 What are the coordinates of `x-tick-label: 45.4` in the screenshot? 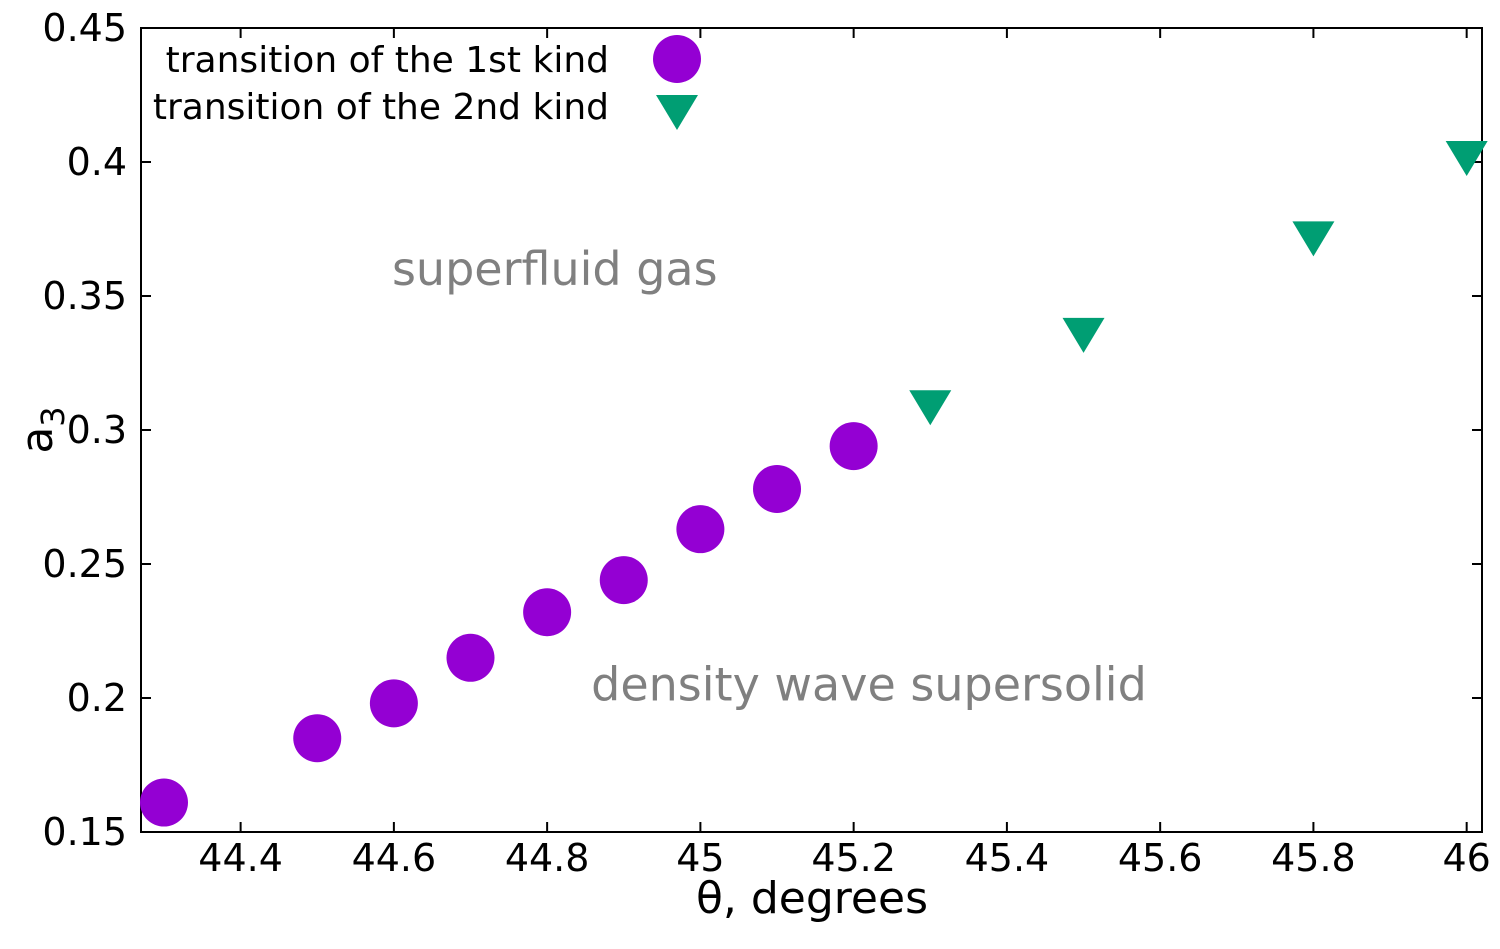 It's located at (1007, 858).